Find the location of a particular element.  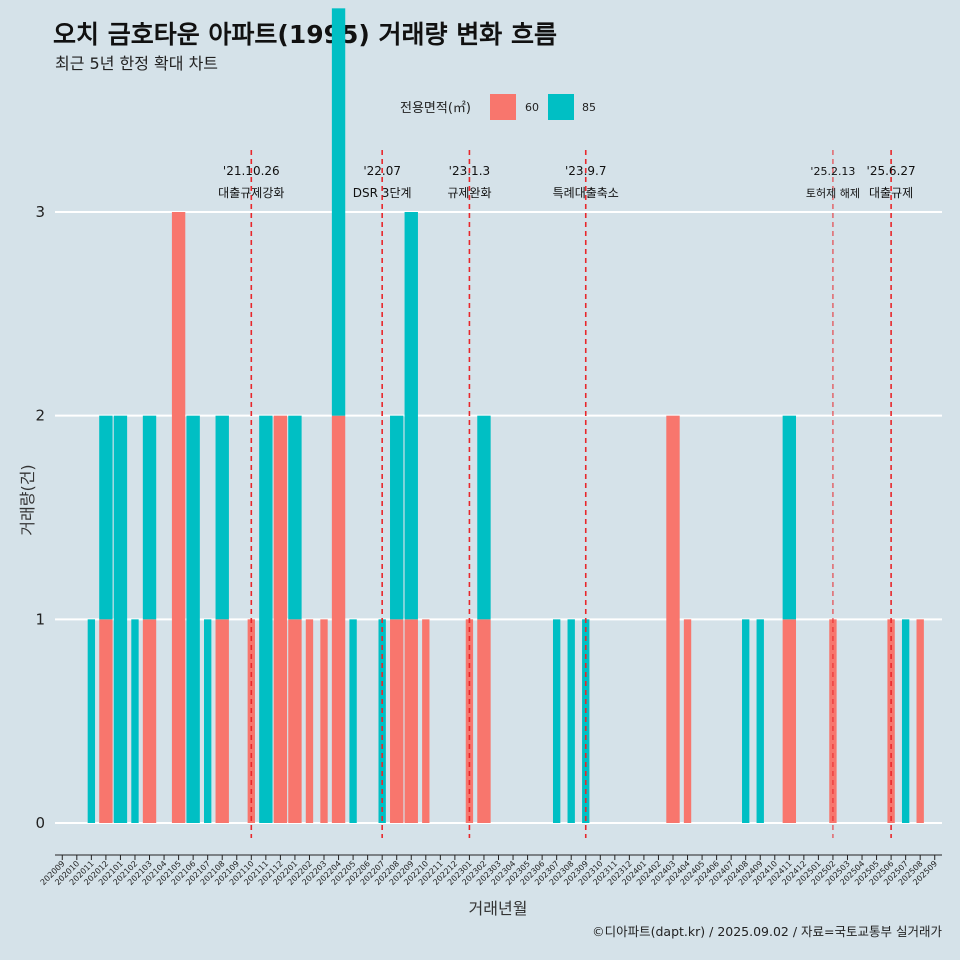

chart-title: 오치 금호타운 아파트(1995) 거래량 변화 흐름 is located at coordinates (305, 34).